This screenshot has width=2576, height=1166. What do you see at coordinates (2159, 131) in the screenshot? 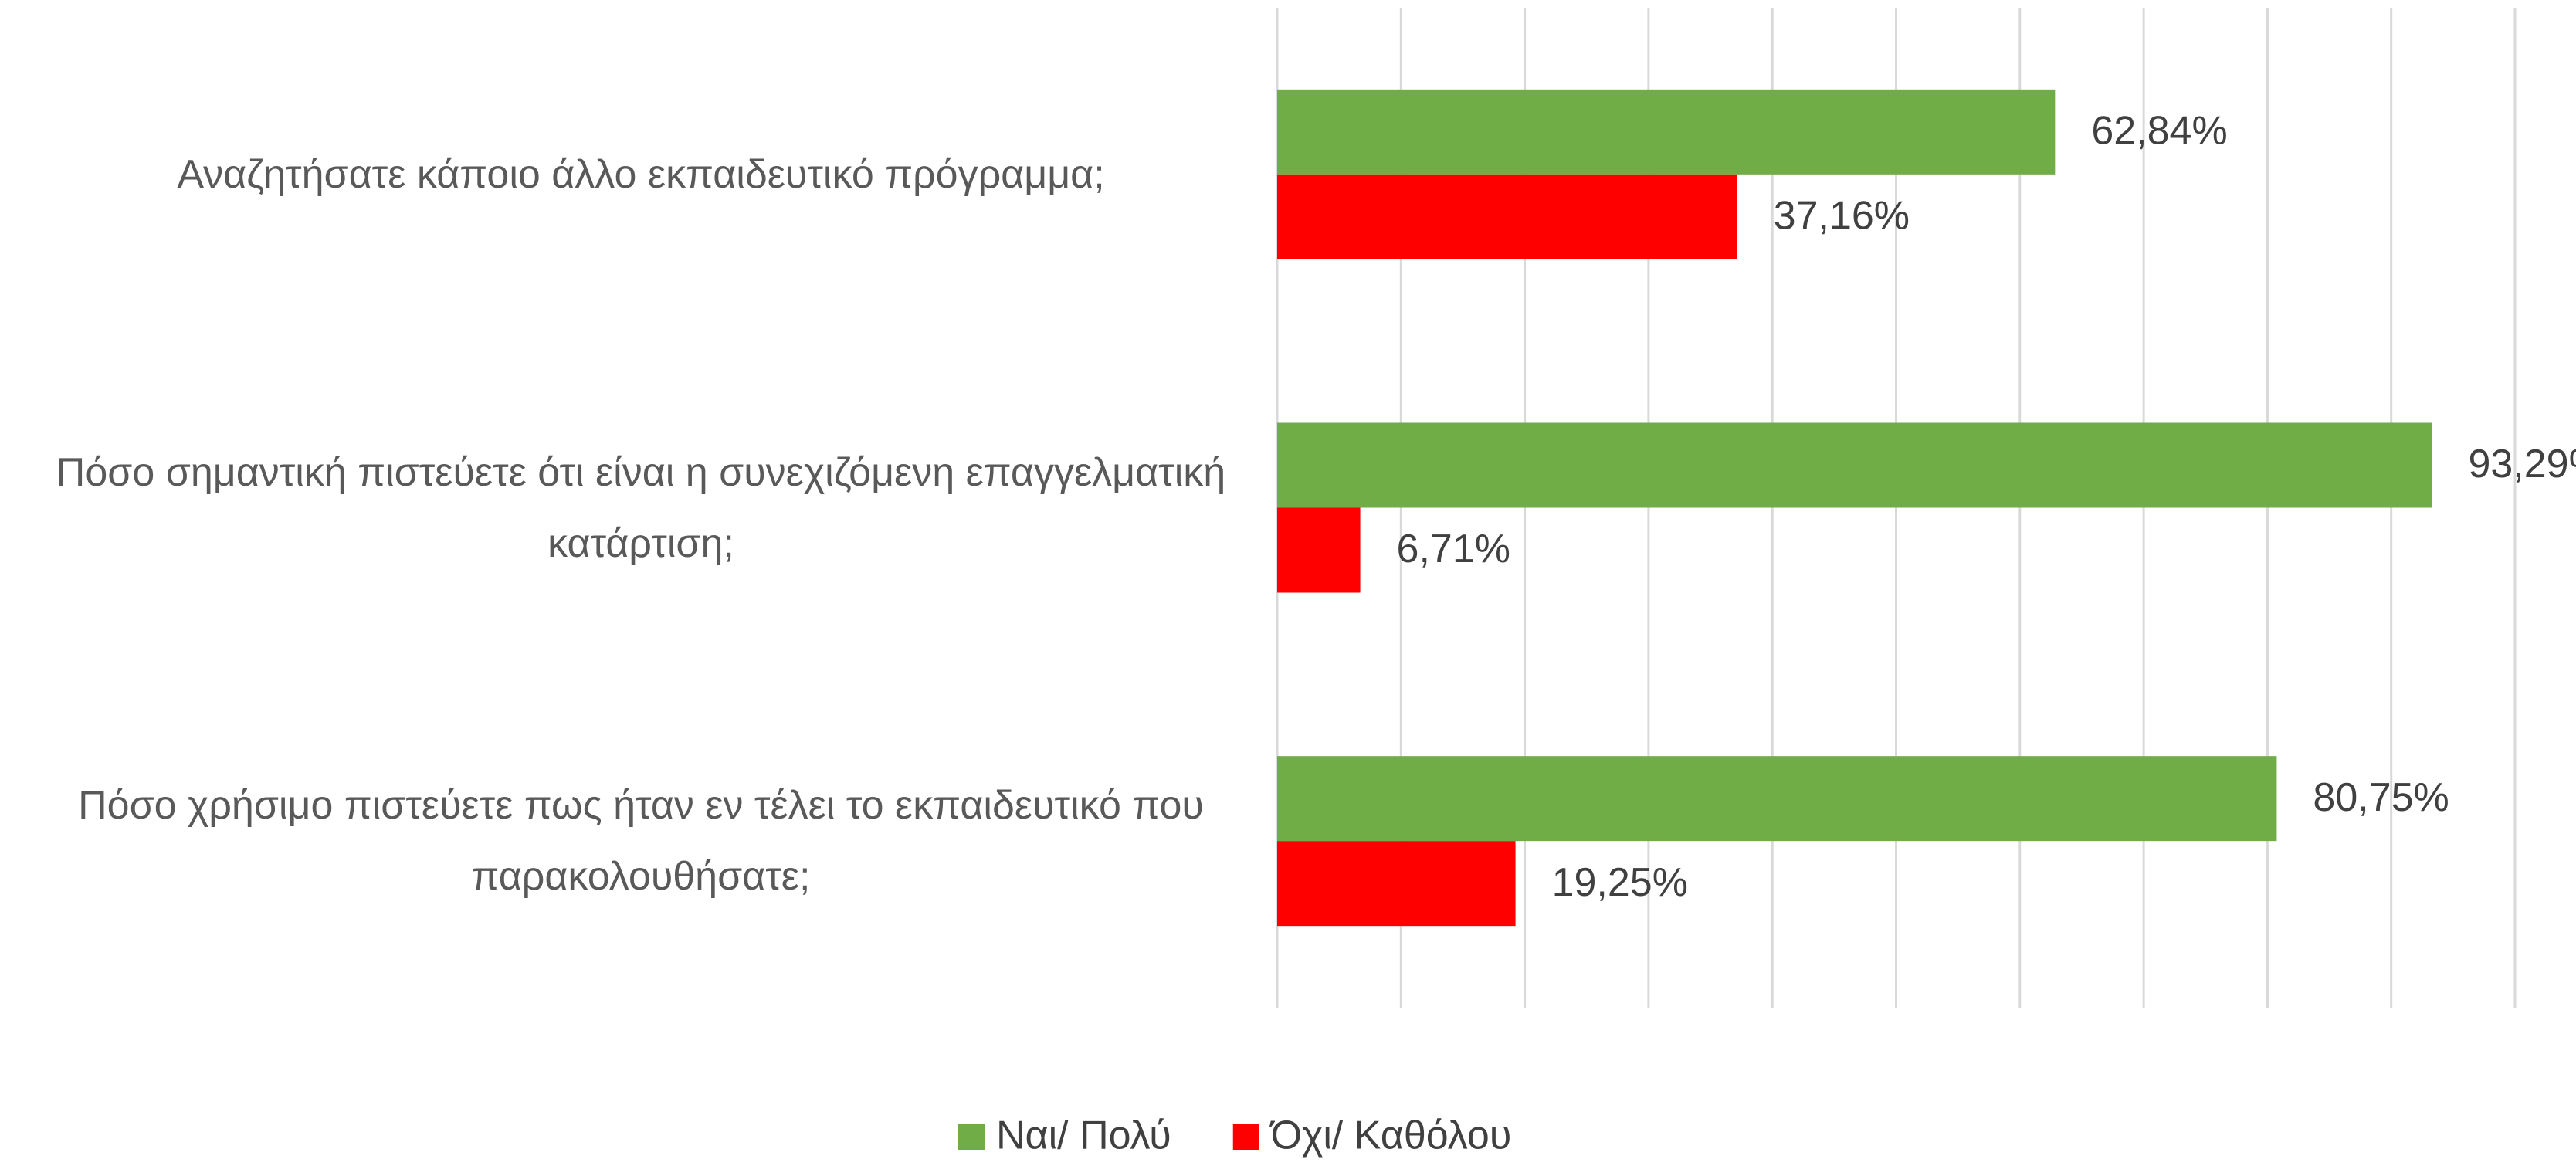
I see `value-label: 62,84%` at bounding box center [2159, 131].